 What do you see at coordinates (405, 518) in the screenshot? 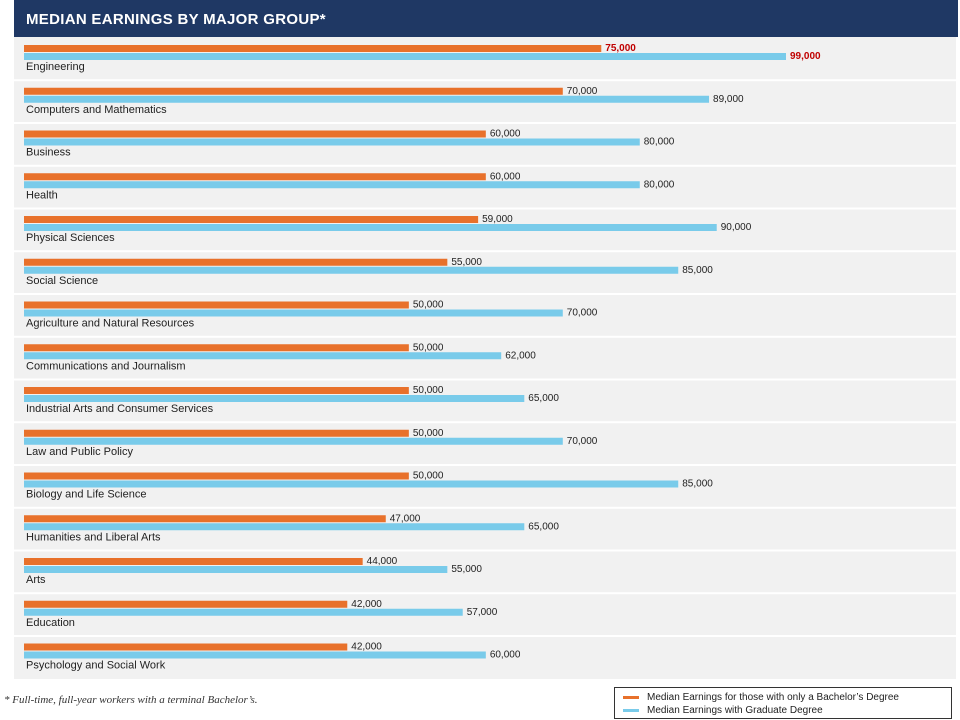
I see `value-label-bachelor: 47,000` at bounding box center [405, 518].